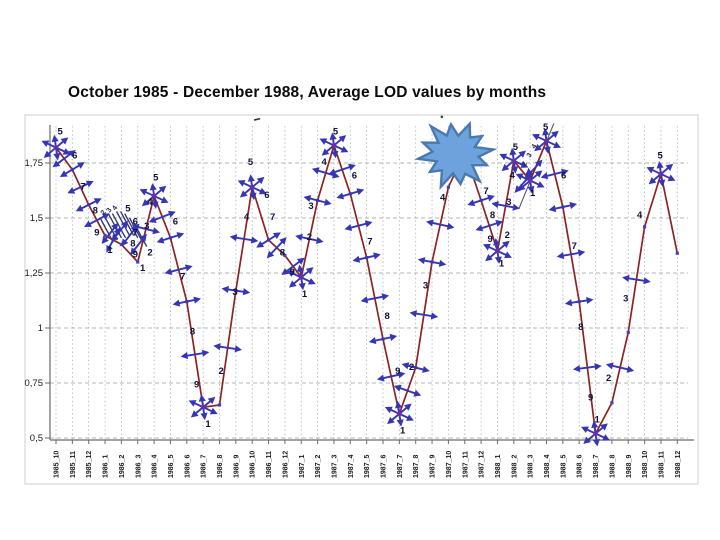 This screenshot has width=720, height=540. Describe the element at coordinates (425, 285) in the screenshot. I see `digit-label: 3` at that location.